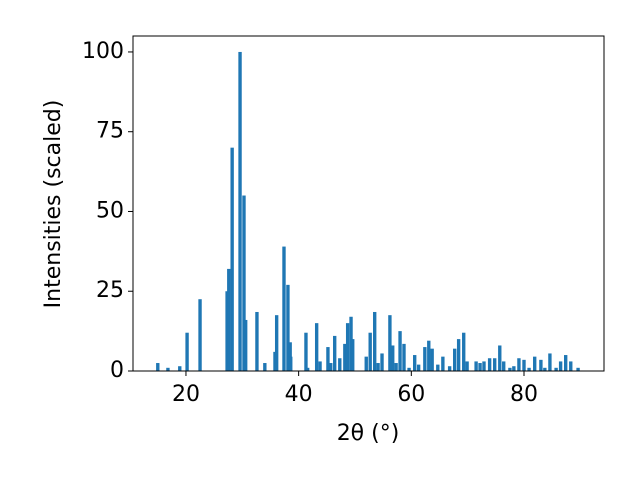 Image resolution: width=640 pixels, height=480 pixels. Describe the element at coordinates (524, 394) in the screenshot. I see `x-tick-label: 80` at that location.